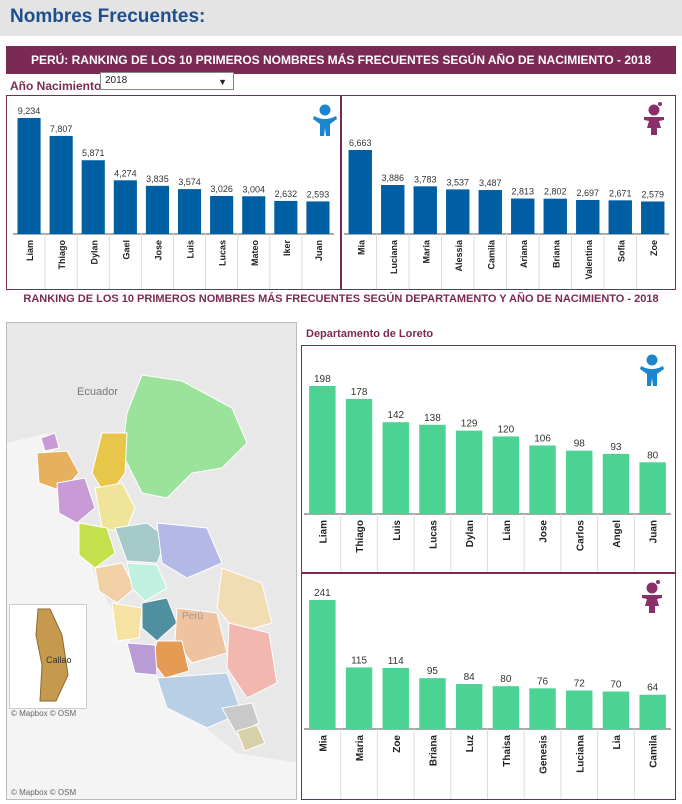 This screenshot has width=682, height=804. I want to click on category-label: Dylan, so click(94, 252).